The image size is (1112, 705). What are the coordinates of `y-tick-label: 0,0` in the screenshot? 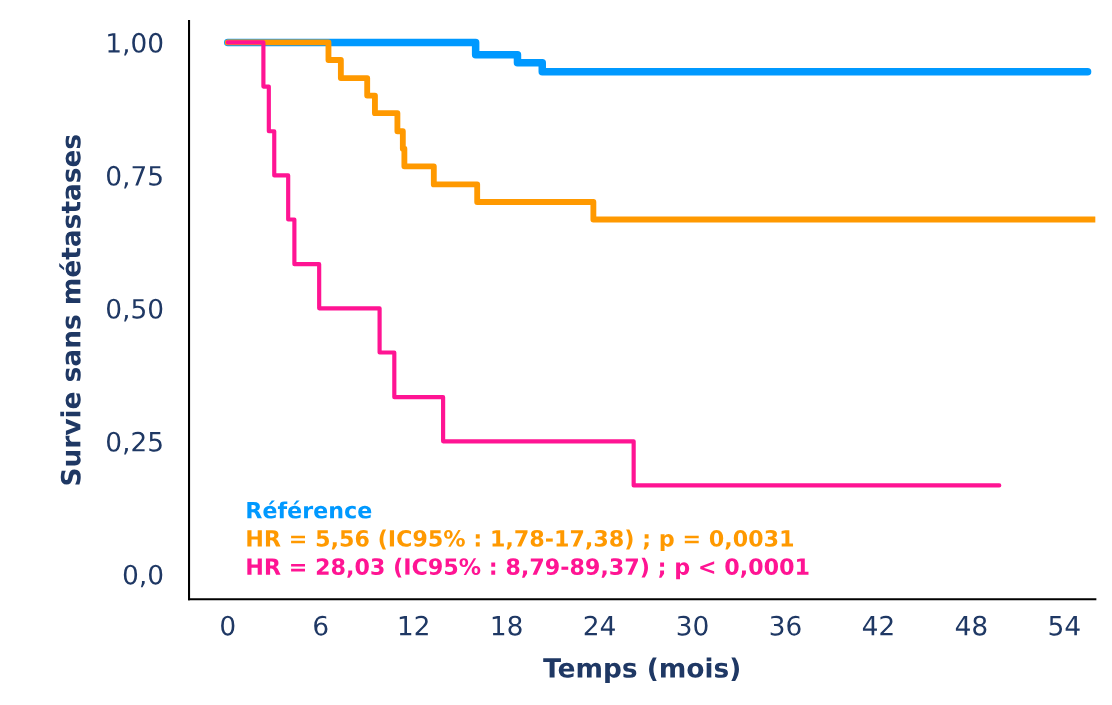 It's located at (143, 576).